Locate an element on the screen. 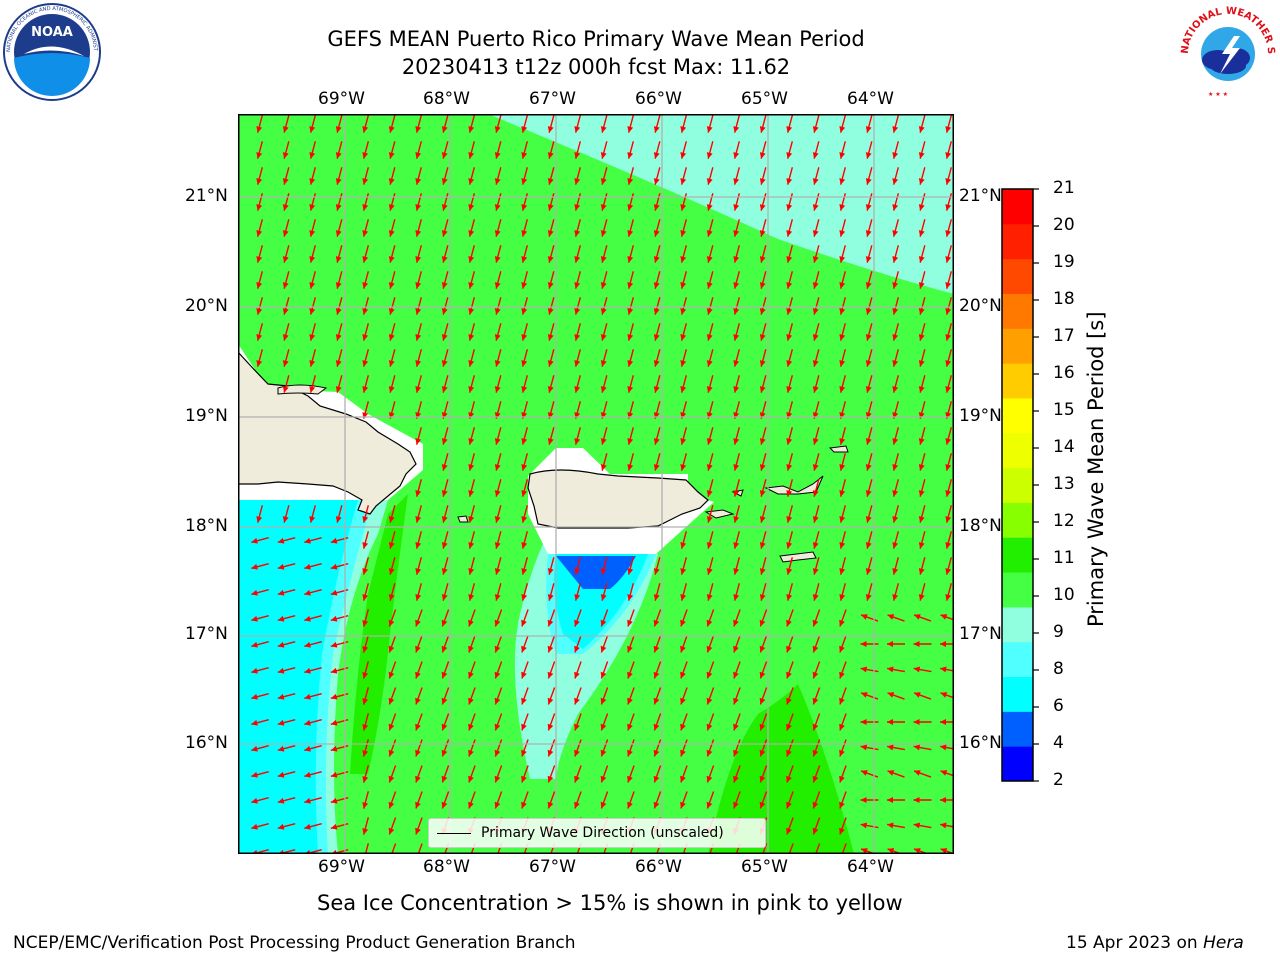  footer-host: Hera is located at coordinates (1223, 943).